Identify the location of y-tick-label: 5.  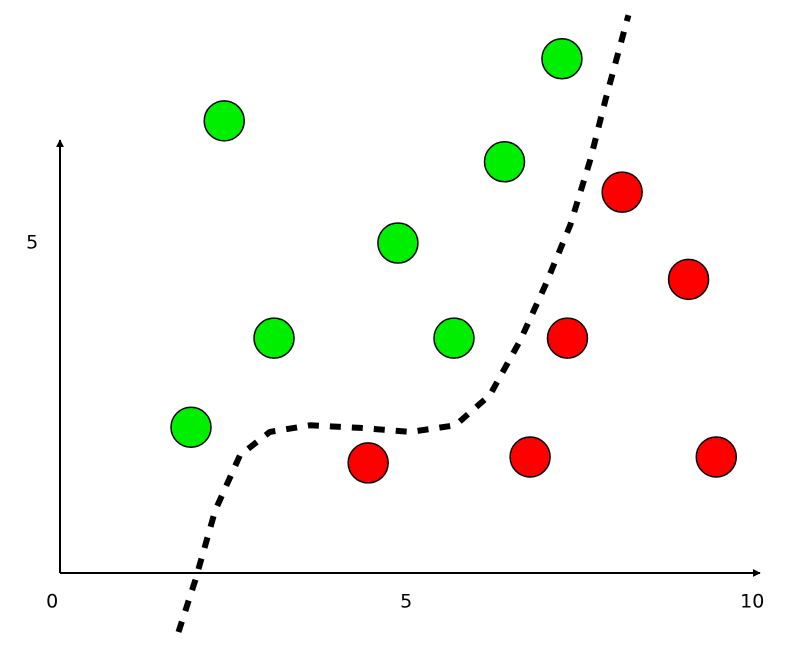
(32, 243).